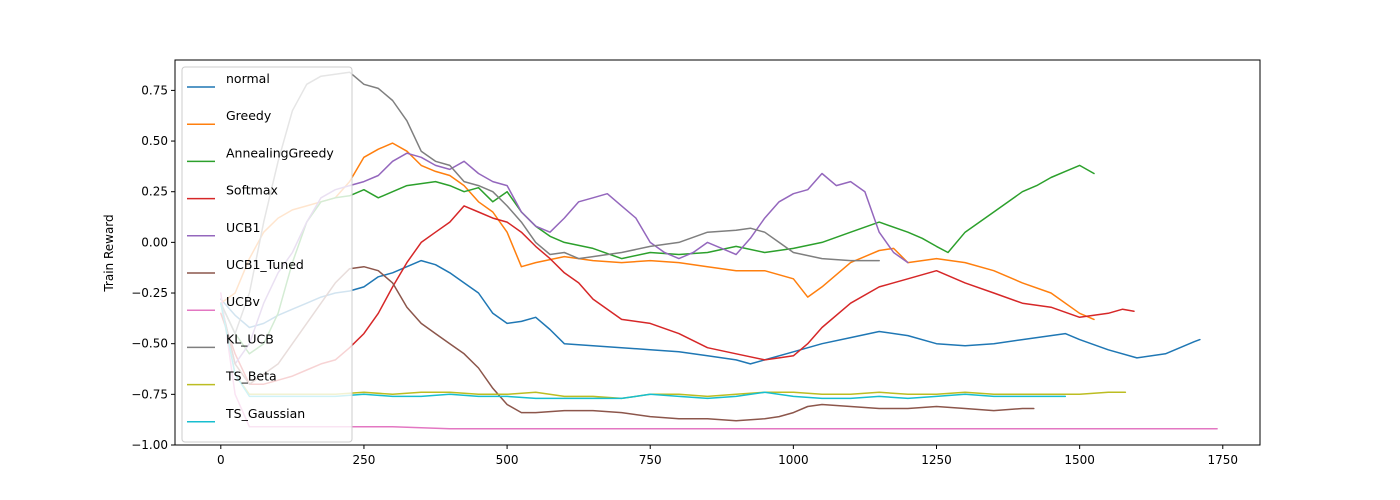 Image resolution: width=1400 pixels, height=500 pixels. What do you see at coordinates (153, 267) in the screenshot?
I see `y-axis: −1.00 −0.75 −0.50 −0.25 0.00 0.25 0.50 0.75` at bounding box center [153, 267].